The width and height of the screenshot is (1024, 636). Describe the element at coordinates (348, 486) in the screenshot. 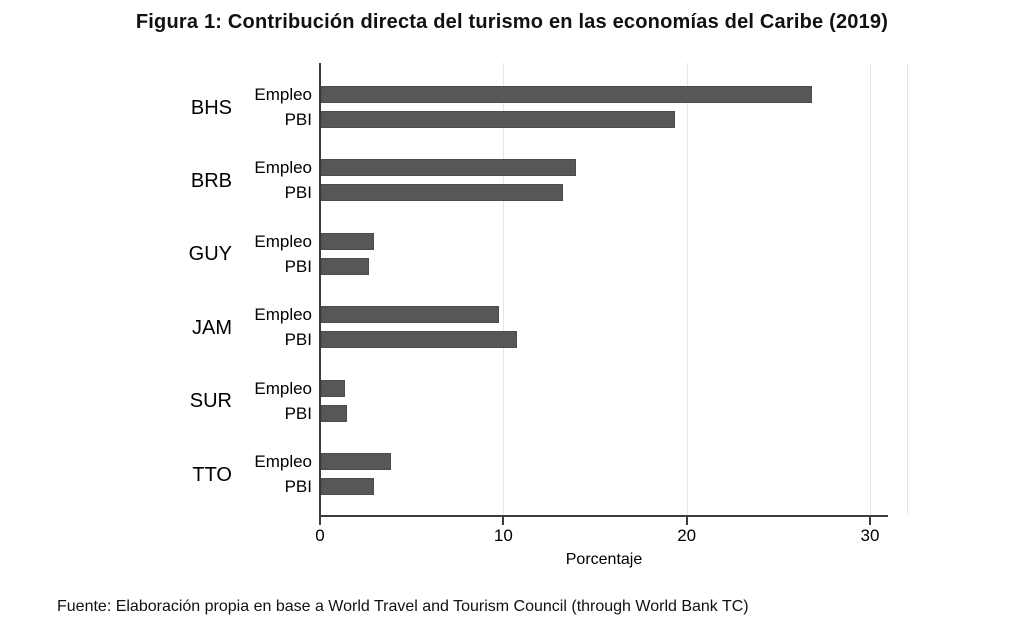

I see `bar-TTO-pbi` at that location.